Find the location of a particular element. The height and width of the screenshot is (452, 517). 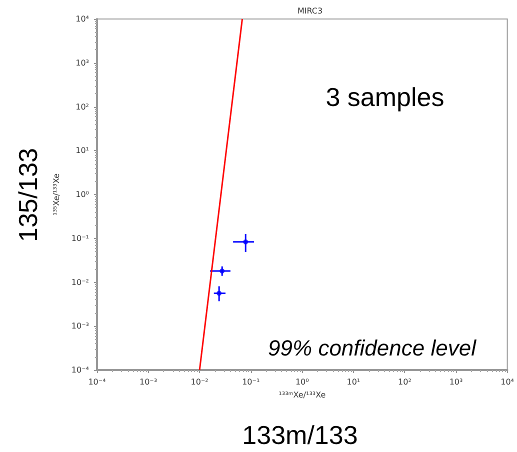

text: 133m/133 is located at coordinates (300, 435).